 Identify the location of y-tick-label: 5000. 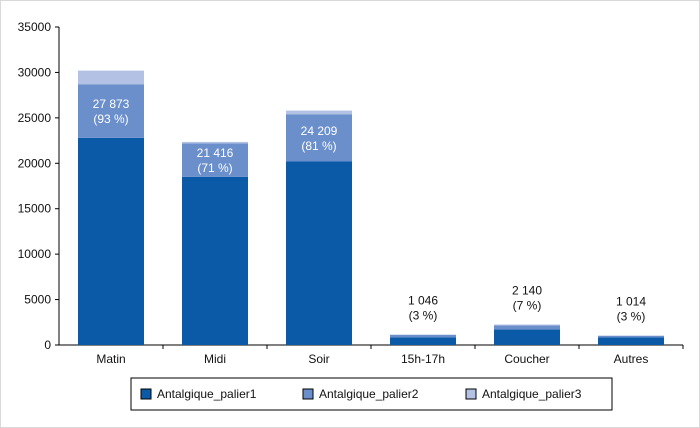
(37, 300).